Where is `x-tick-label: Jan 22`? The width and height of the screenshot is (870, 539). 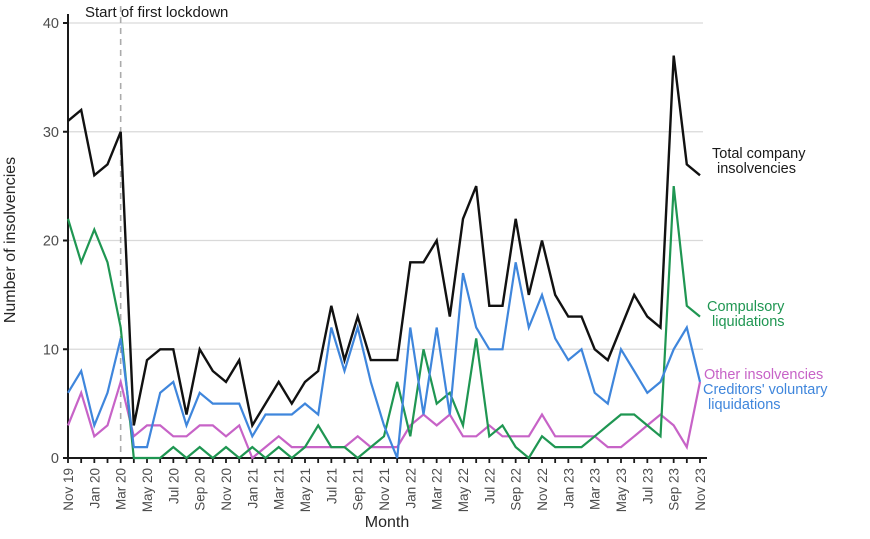
x-tick-label: Jan 22 is located at coordinates (410, 488).